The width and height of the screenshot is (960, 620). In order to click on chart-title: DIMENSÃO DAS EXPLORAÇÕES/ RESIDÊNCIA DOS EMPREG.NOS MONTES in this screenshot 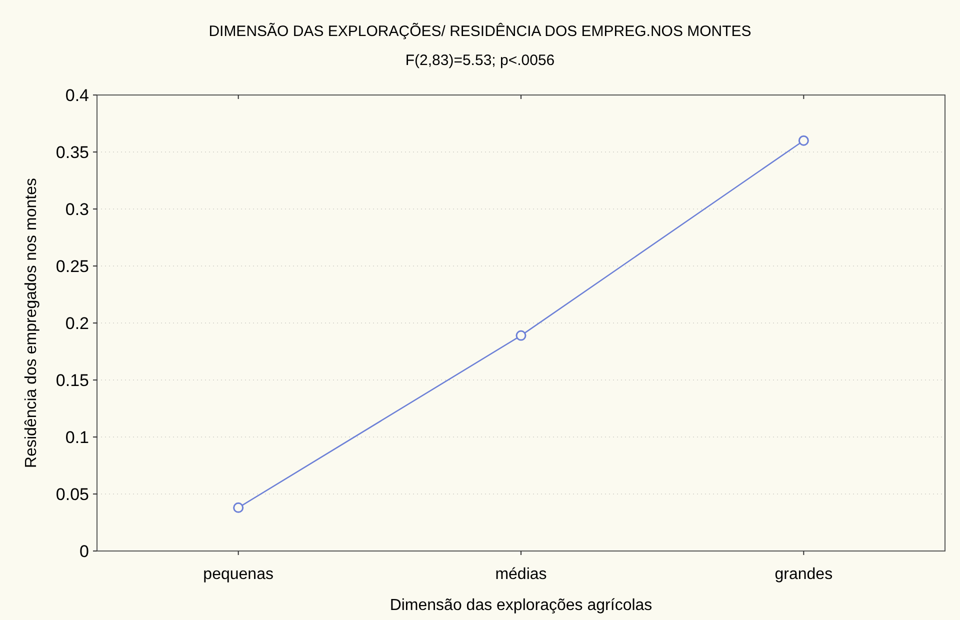, I will do `click(480, 31)`.